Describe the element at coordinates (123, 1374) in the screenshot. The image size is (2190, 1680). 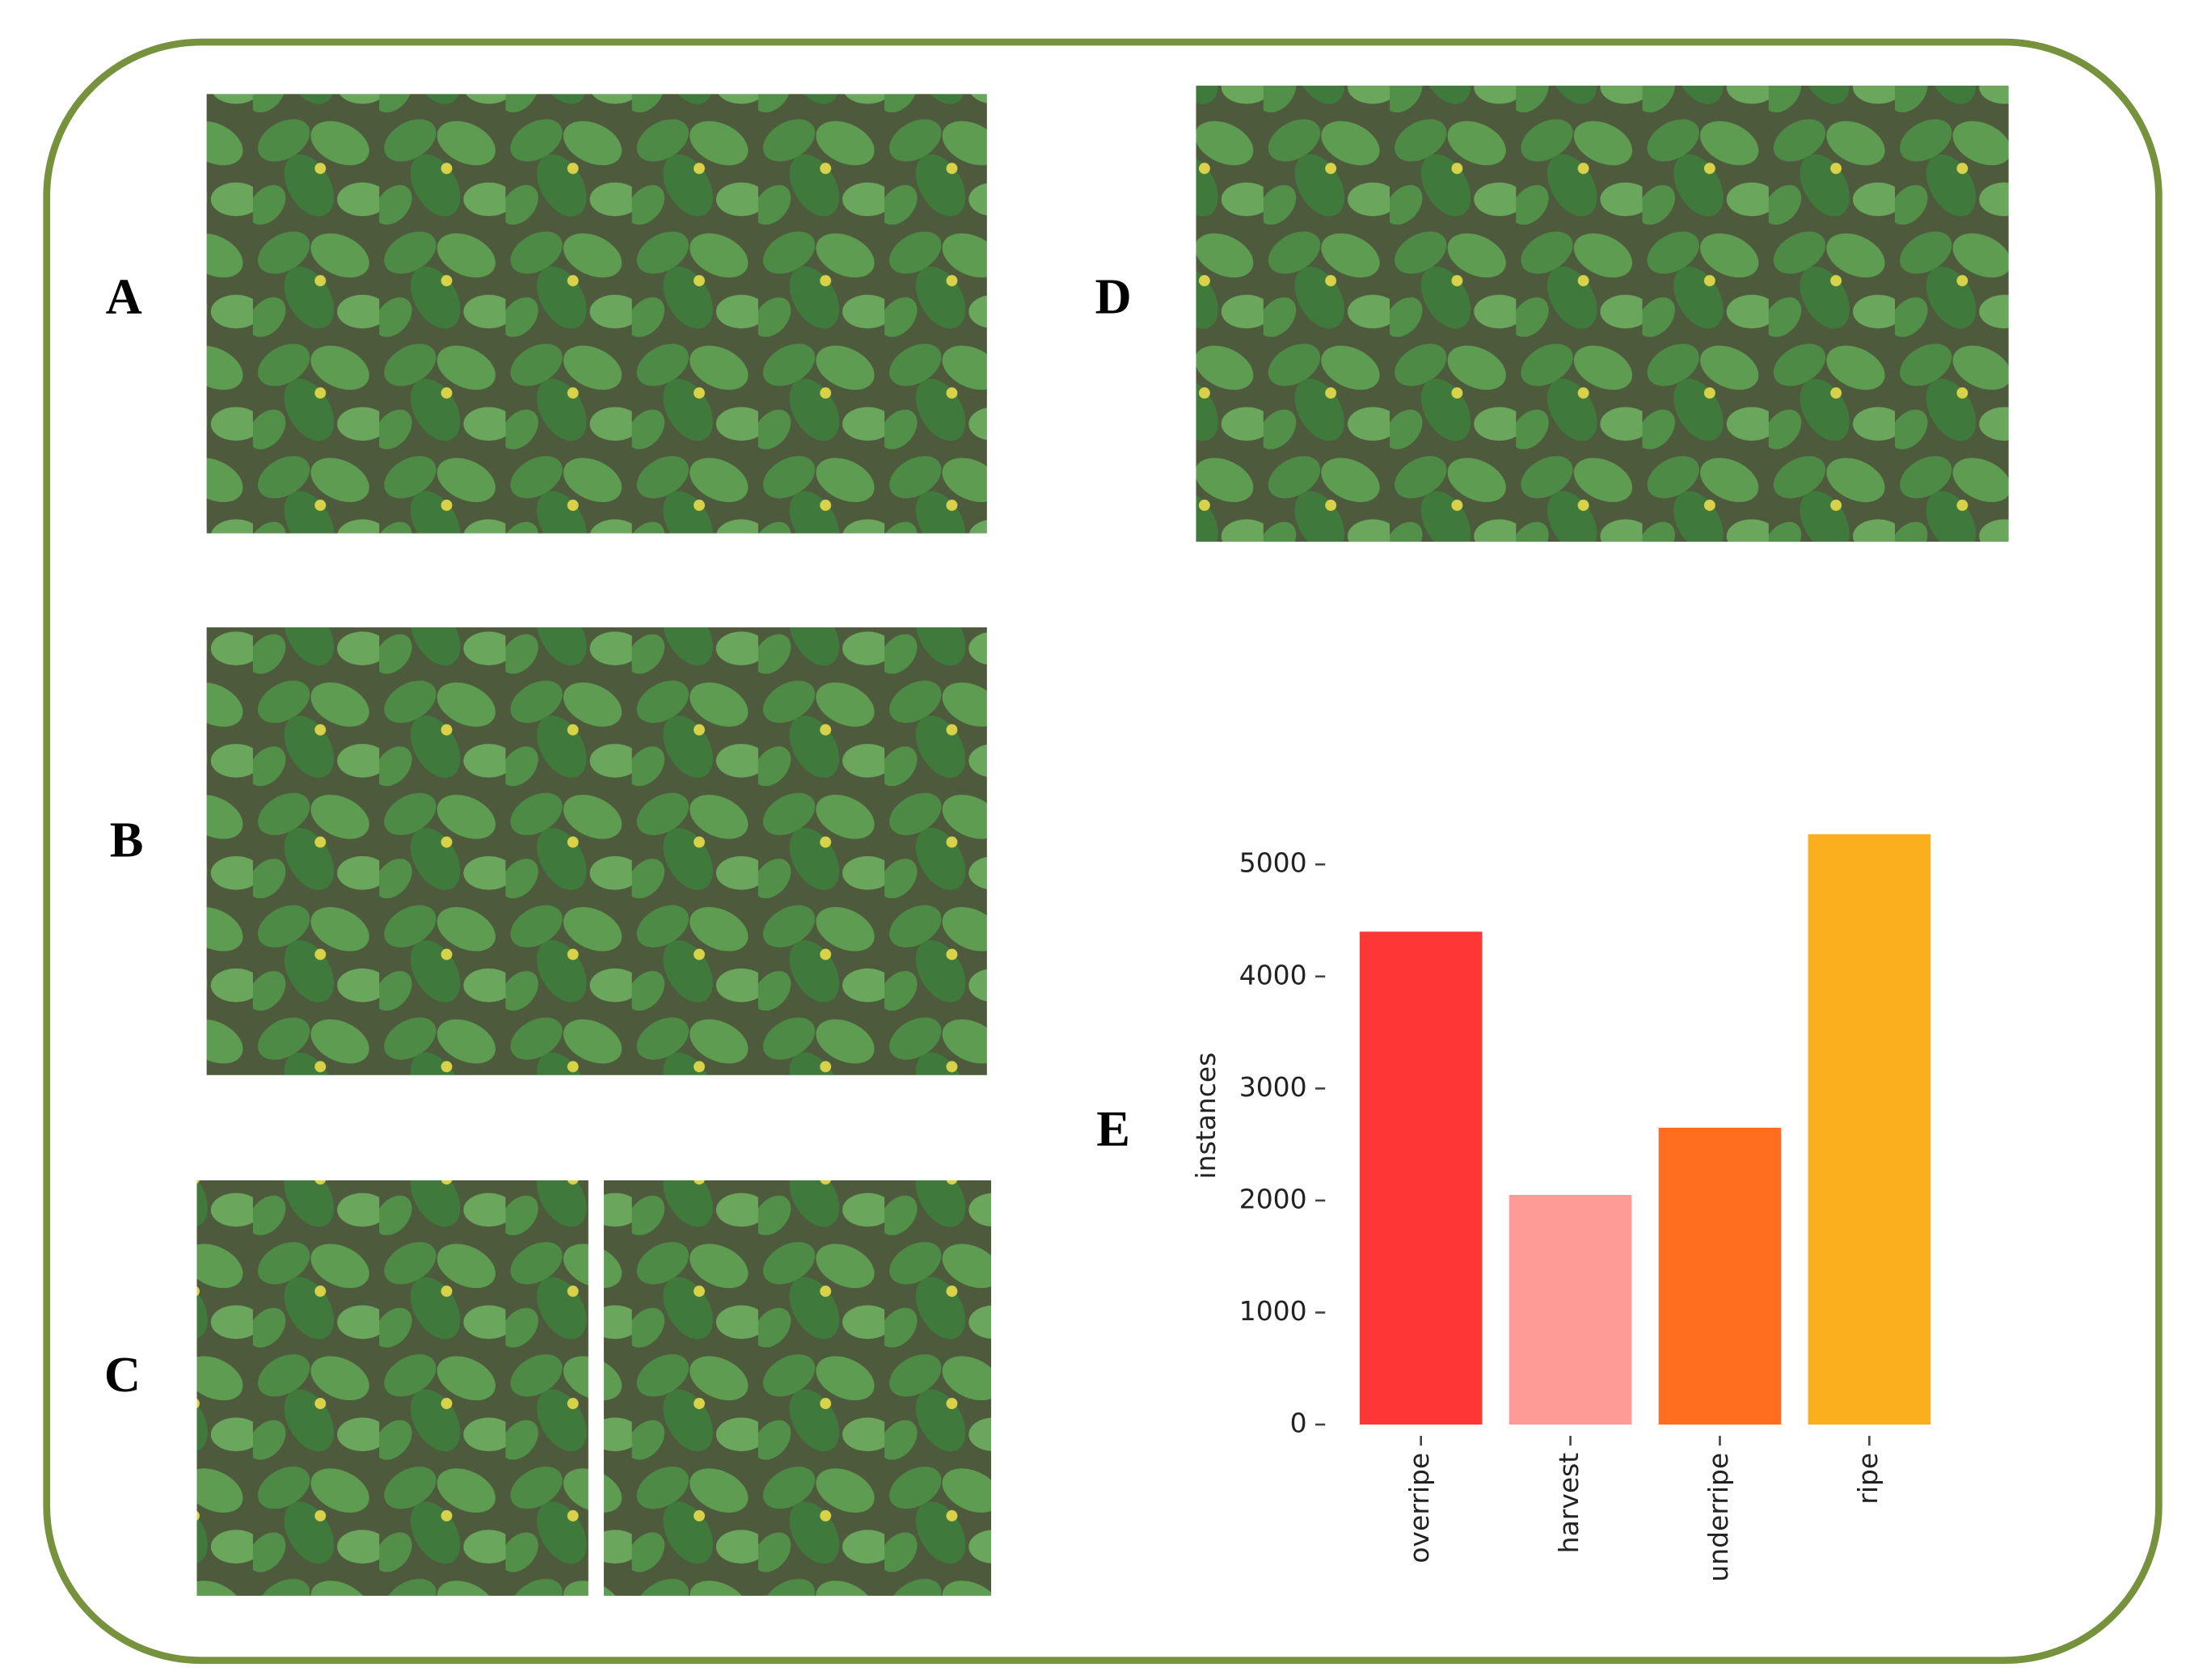
I see `panel-label: C` at that location.